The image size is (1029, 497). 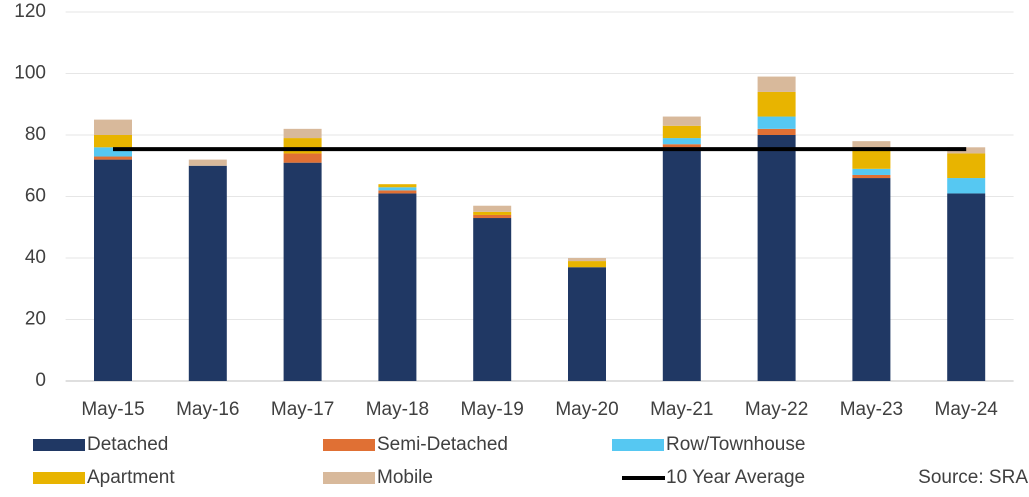 I want to click on x-tick-label: May-23, so click(x=871, y=409).